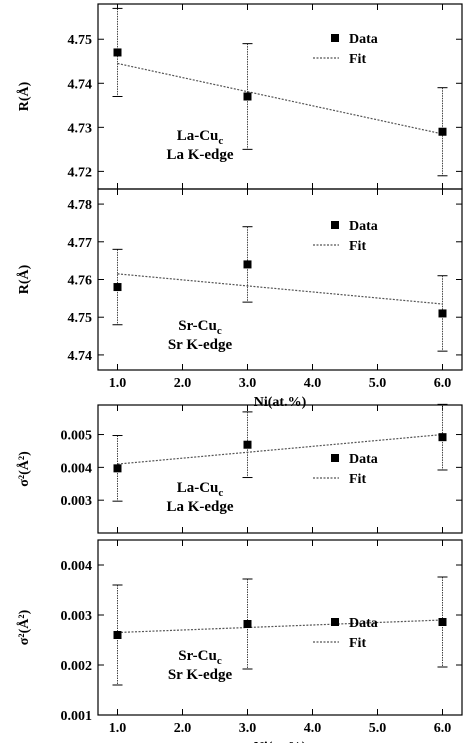  What do you see at coordinates (80, 243) in the screenshot?
I see `y-tick-label: 4.77` at bounding box center [80, 243].